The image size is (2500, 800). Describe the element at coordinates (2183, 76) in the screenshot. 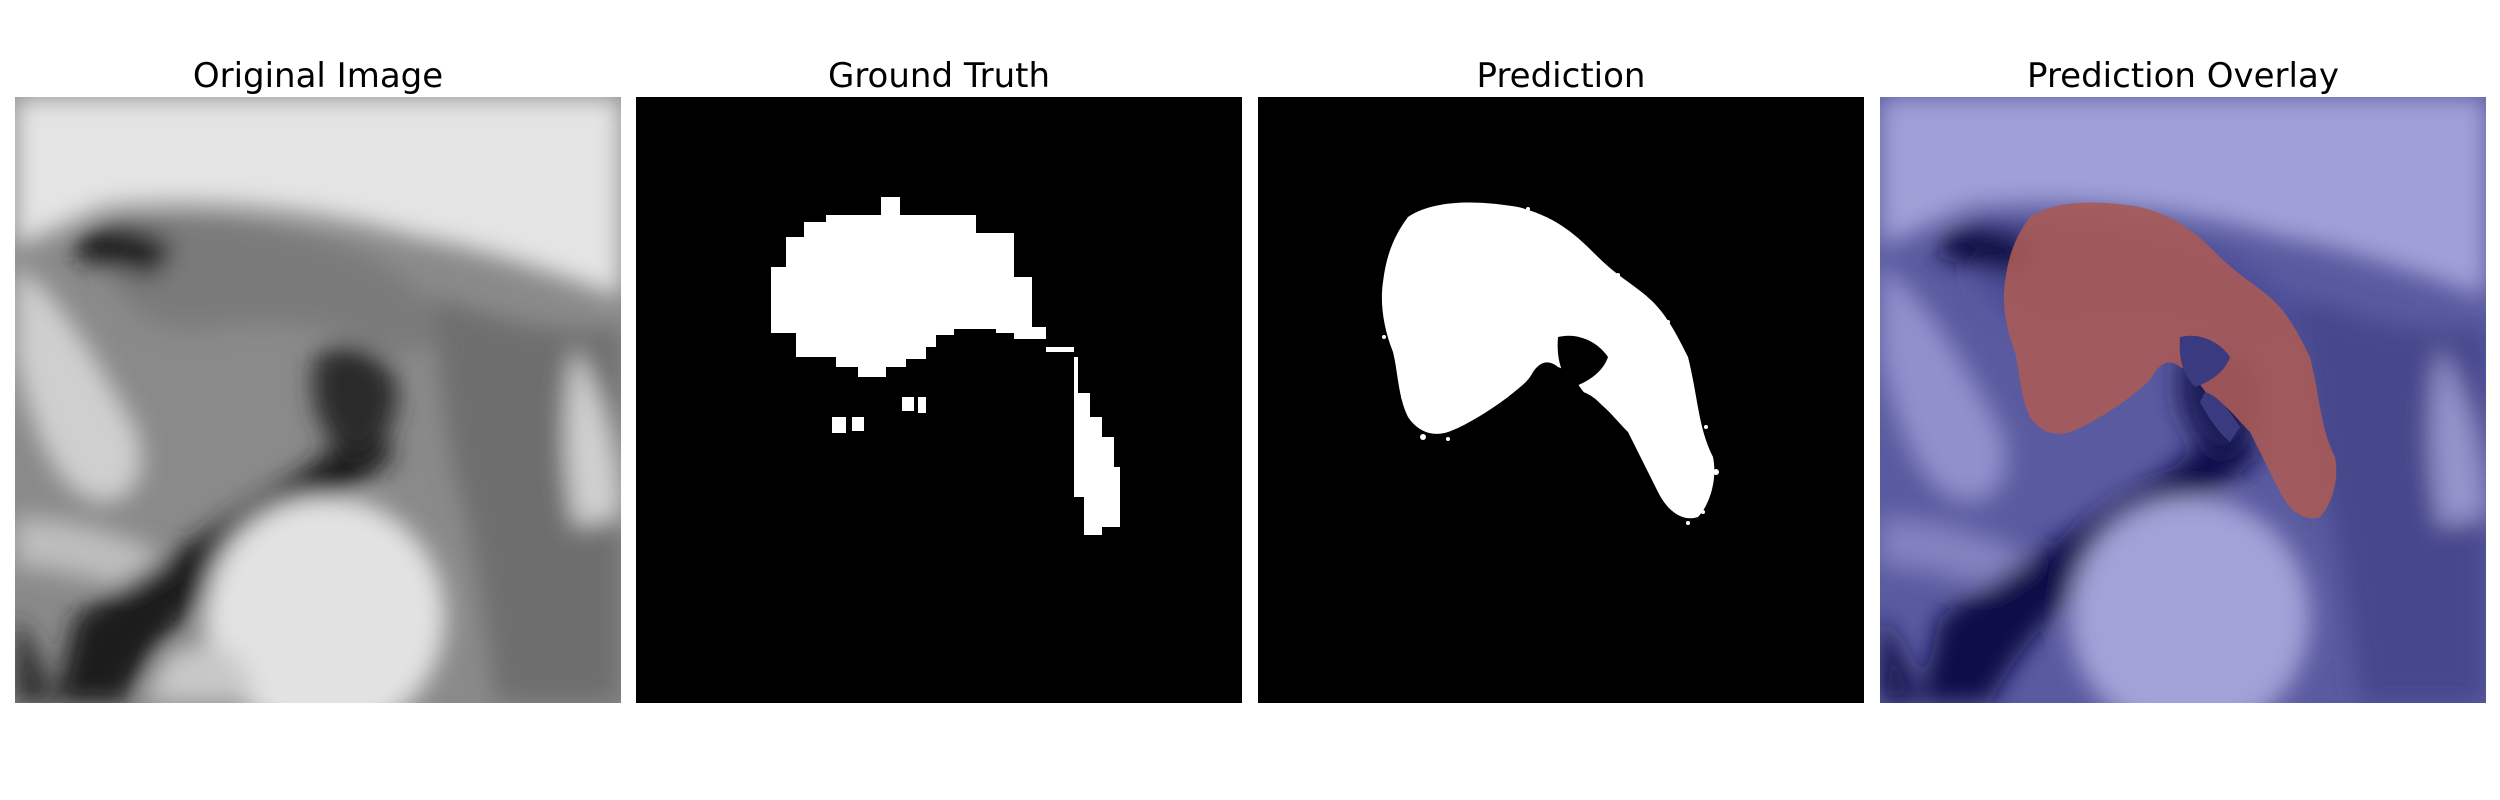

I see `panel-title: Prediction Overlay` at that location.